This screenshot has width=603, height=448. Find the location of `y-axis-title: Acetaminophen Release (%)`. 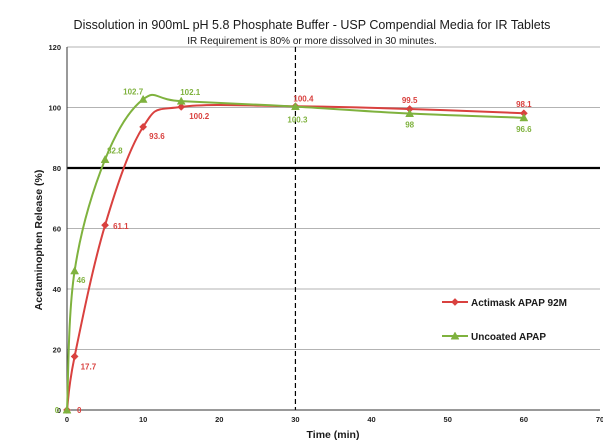

y-axis-title: Acetaminophen Release (%) is located at coordinates (39, 240).